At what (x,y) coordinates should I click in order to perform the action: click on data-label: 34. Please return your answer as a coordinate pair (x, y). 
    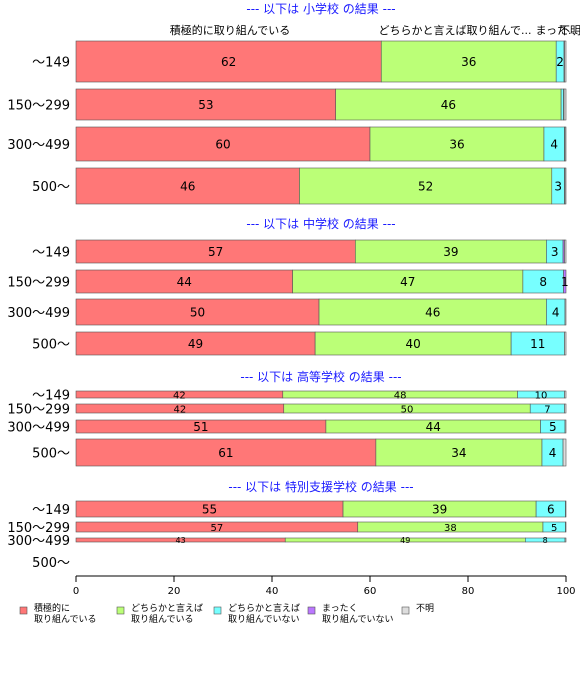
    Looking at the image, I should click on (458, 453).